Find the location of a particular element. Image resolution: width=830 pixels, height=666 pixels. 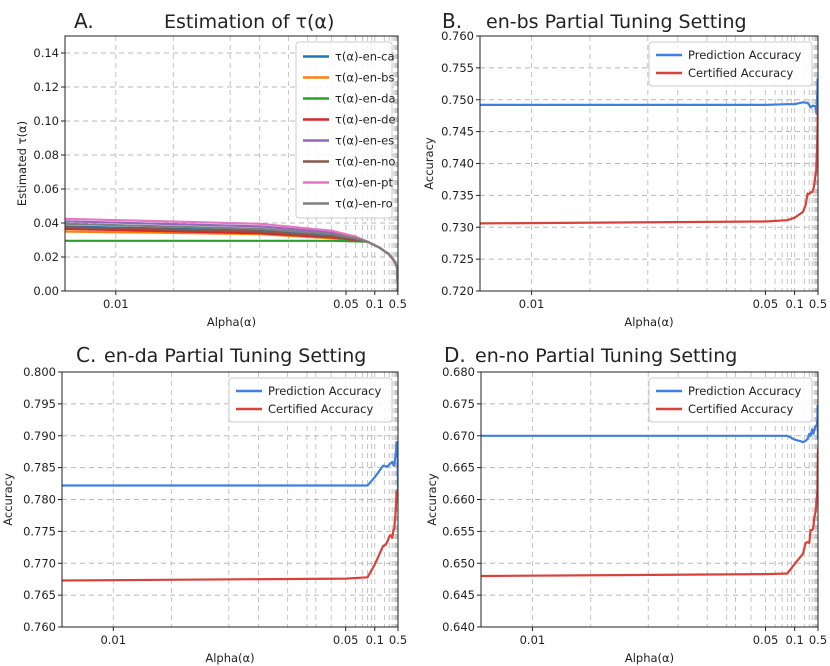

legend-entry: τ(α)-en-ca is located at coordinates (365, 57).